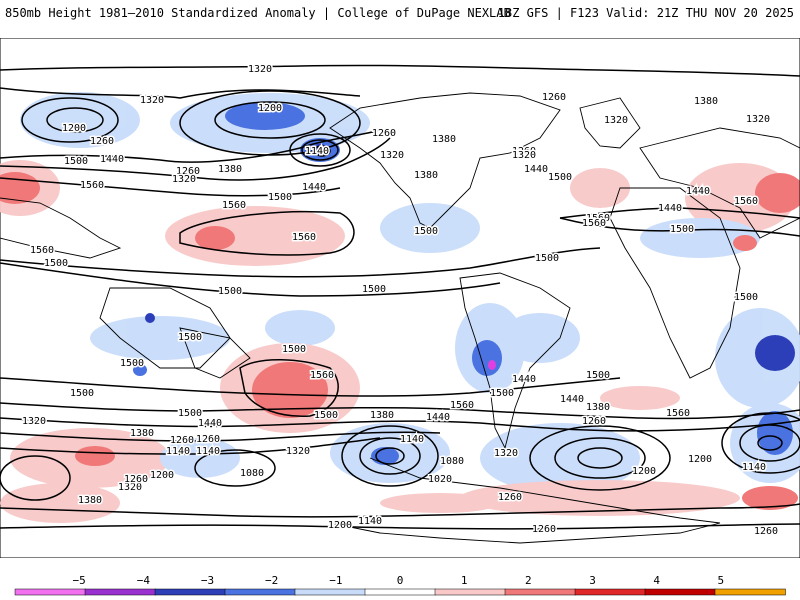 This screenshot has width=800, height=600. I want to click on colorbar-tick-label: −4, so click(144, 580).